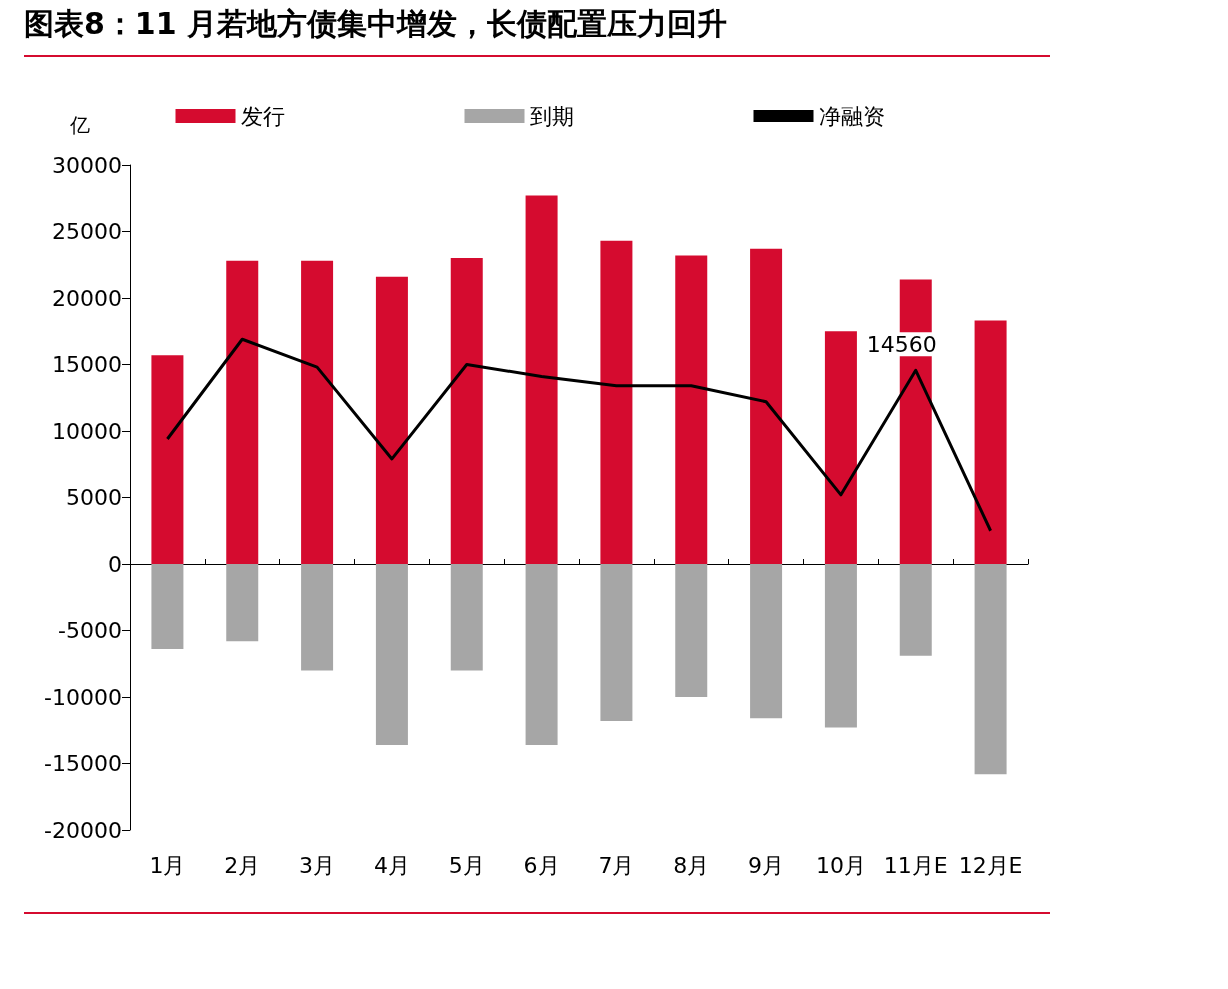 The image size is (1228, 989). I want to click on y-tick-label: 30000, so click(87, 165).